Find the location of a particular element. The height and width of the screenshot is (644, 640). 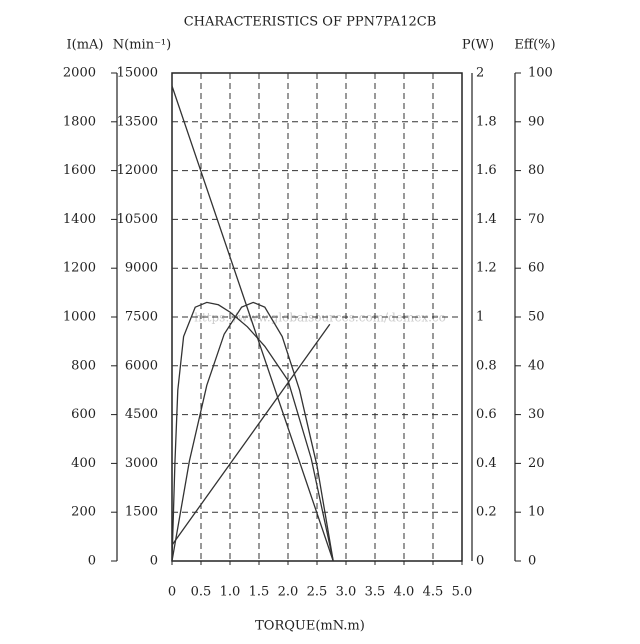

y-tick-label: 3000 is located at coordinates (141, 463).